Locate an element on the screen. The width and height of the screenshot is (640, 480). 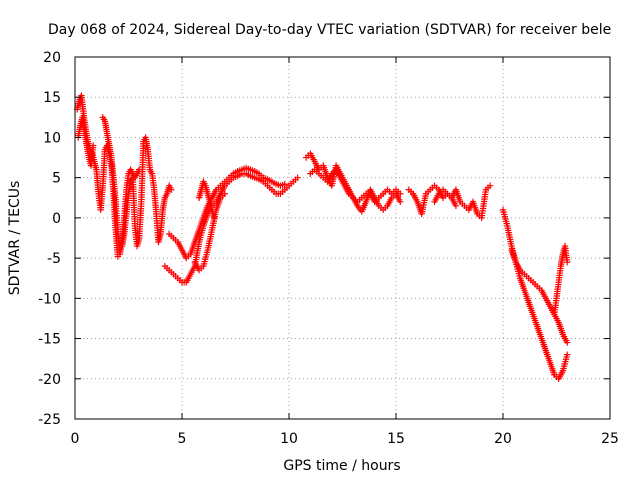
y-tick-labels: -25 -20 -15 -10 -5 0 5 10 15 20 is located at coordinates (49, 239).